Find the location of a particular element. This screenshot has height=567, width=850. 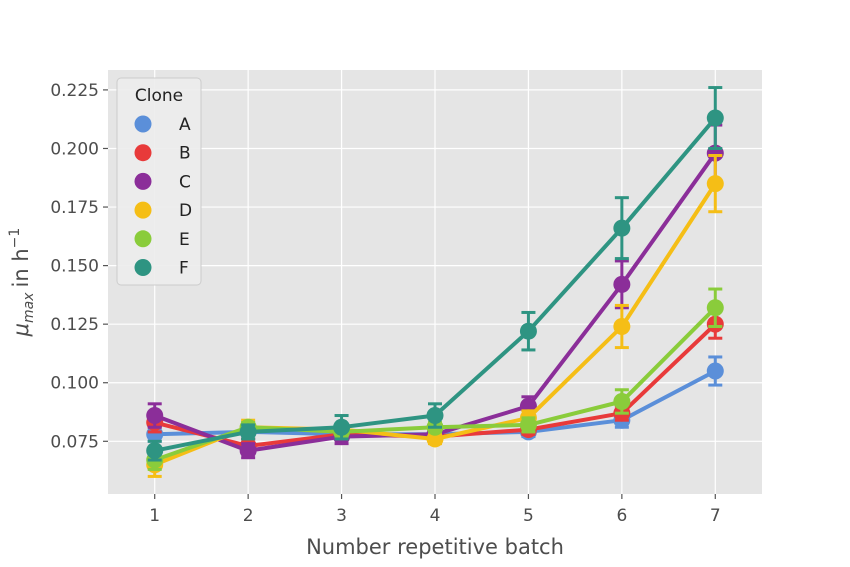

y-tick-label: 0.075 is located at coordinates (74, 442).